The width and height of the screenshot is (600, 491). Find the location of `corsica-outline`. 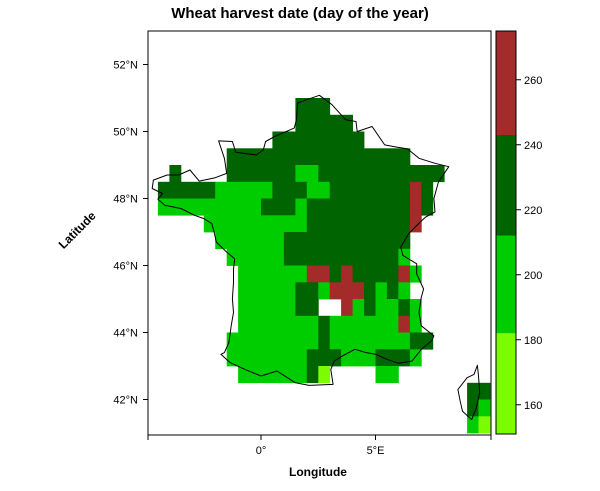

corsica-outline is located at coordinates (469, 392).